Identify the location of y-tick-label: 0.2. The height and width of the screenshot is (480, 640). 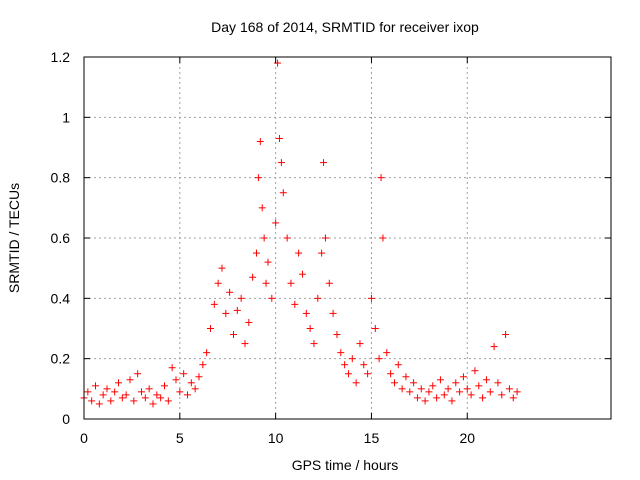
(61, 359).